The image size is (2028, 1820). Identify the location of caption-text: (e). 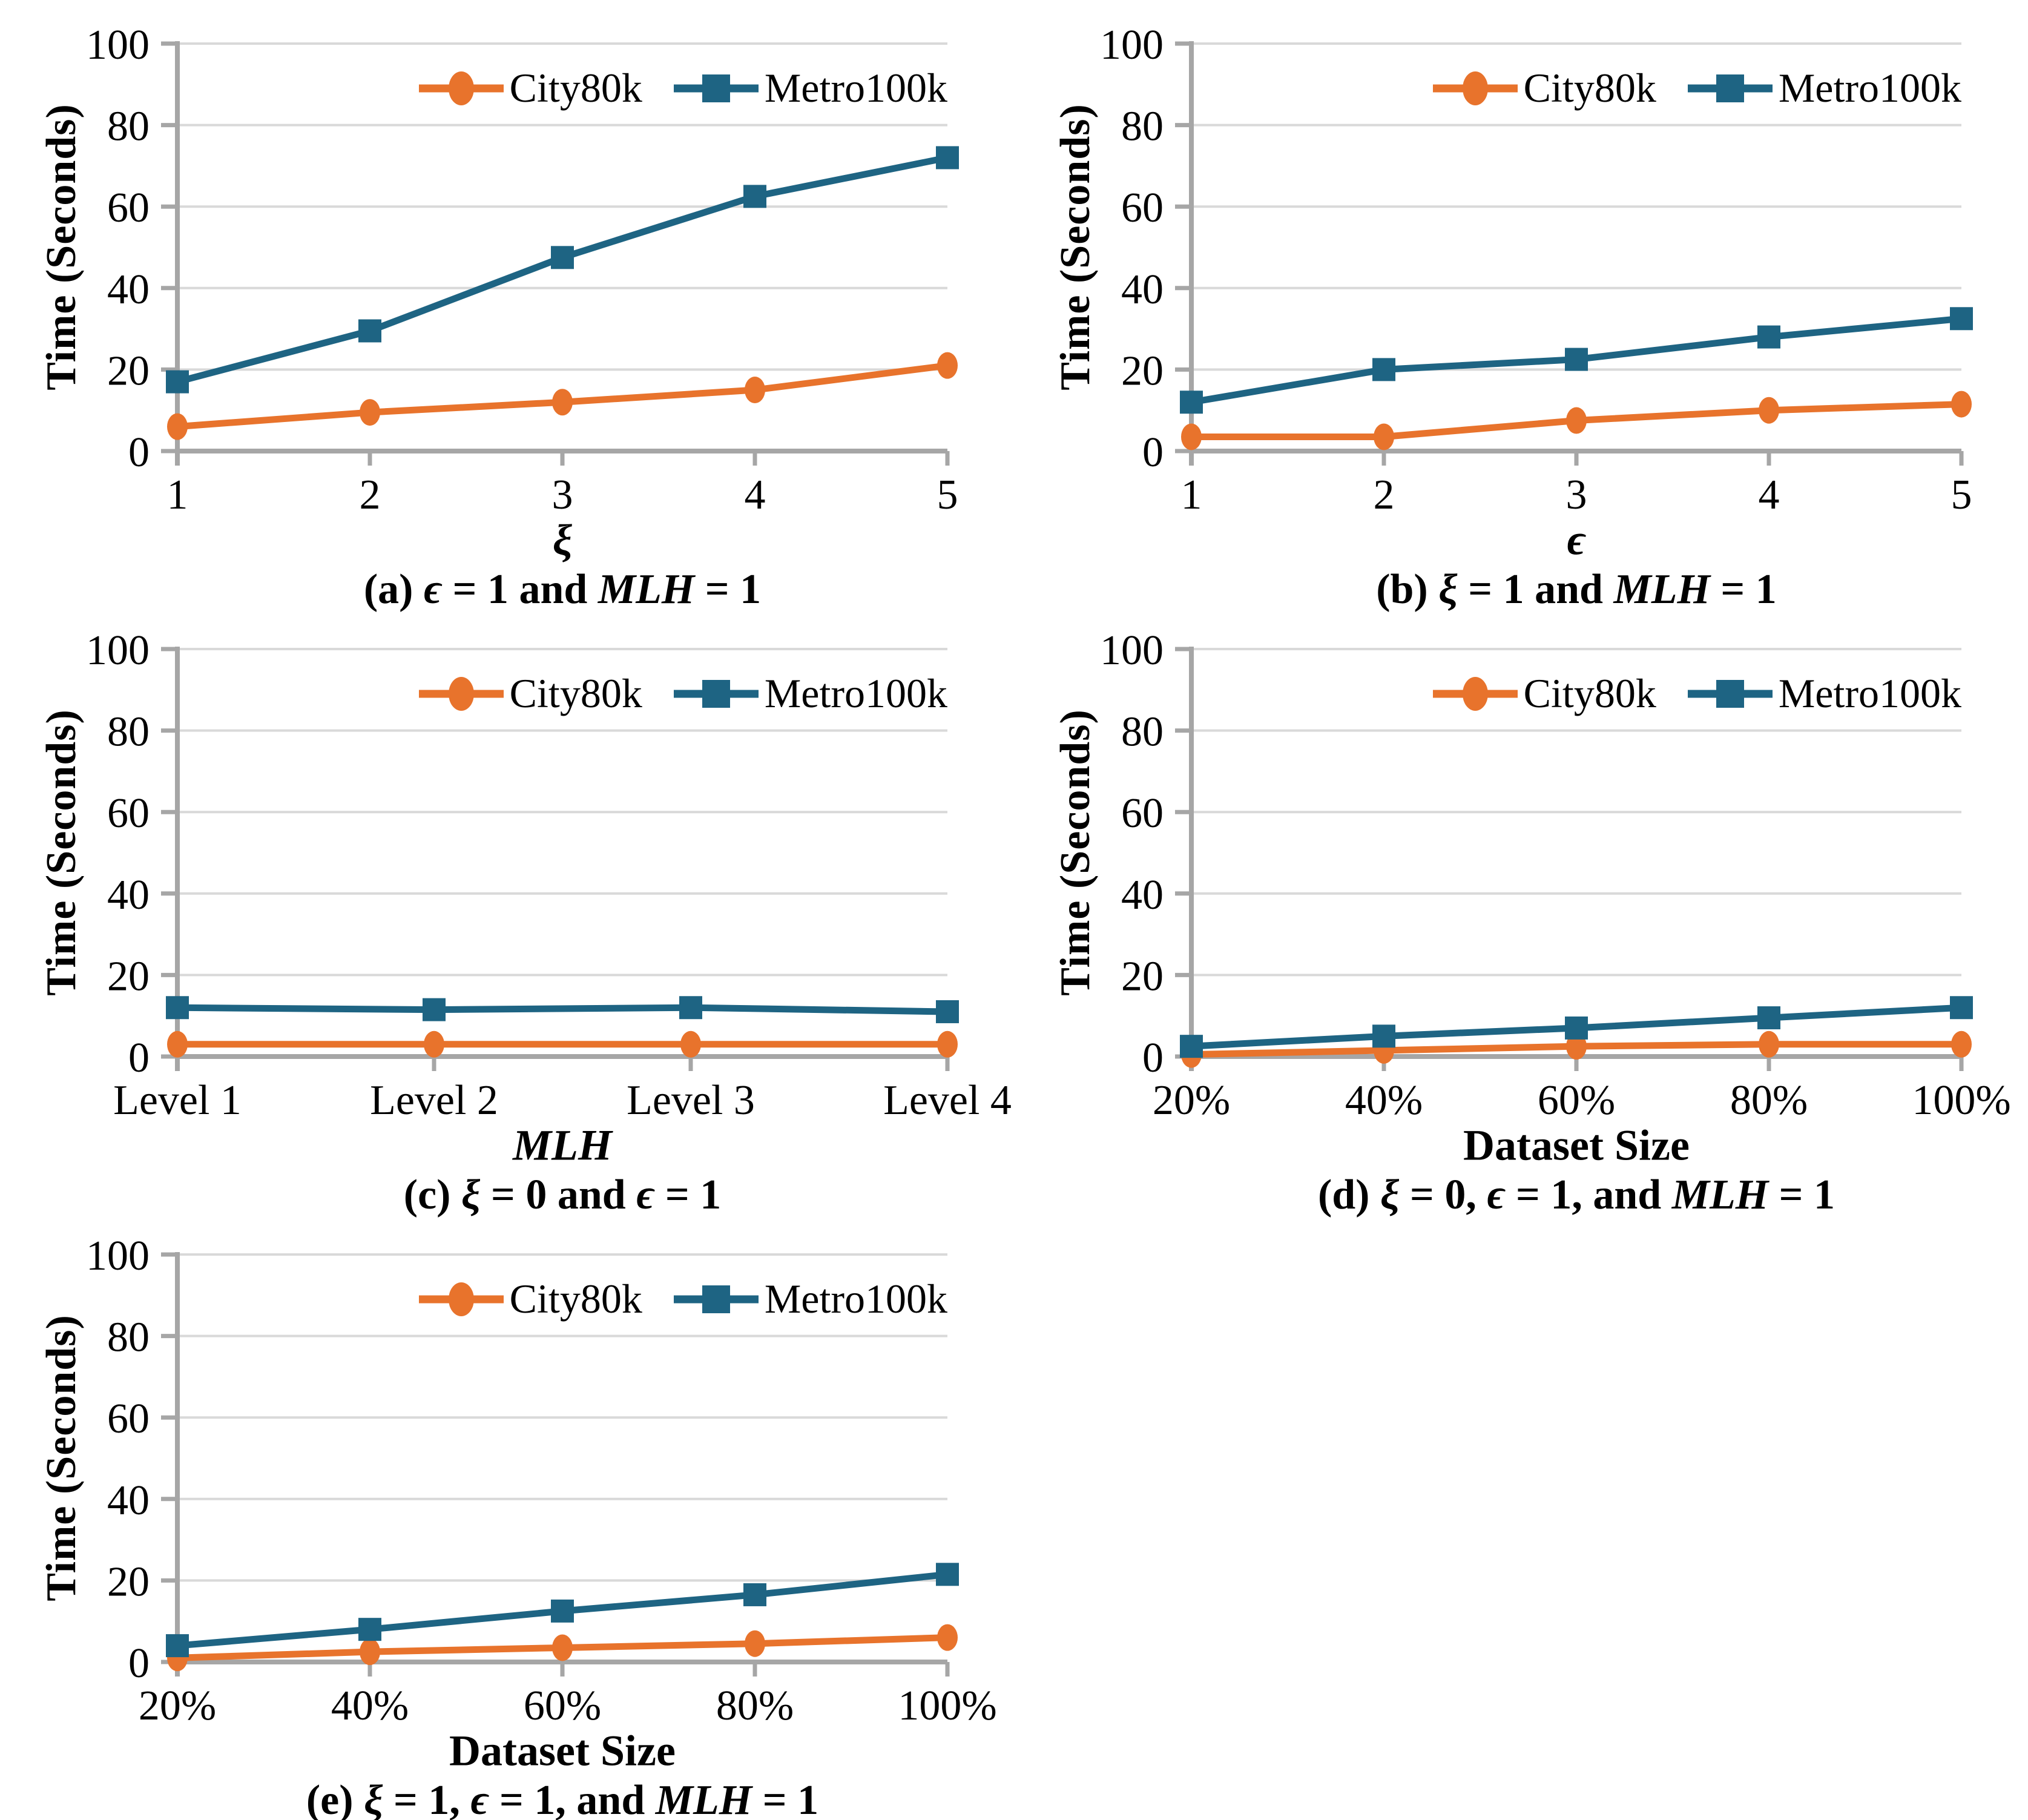
(335, 1798).